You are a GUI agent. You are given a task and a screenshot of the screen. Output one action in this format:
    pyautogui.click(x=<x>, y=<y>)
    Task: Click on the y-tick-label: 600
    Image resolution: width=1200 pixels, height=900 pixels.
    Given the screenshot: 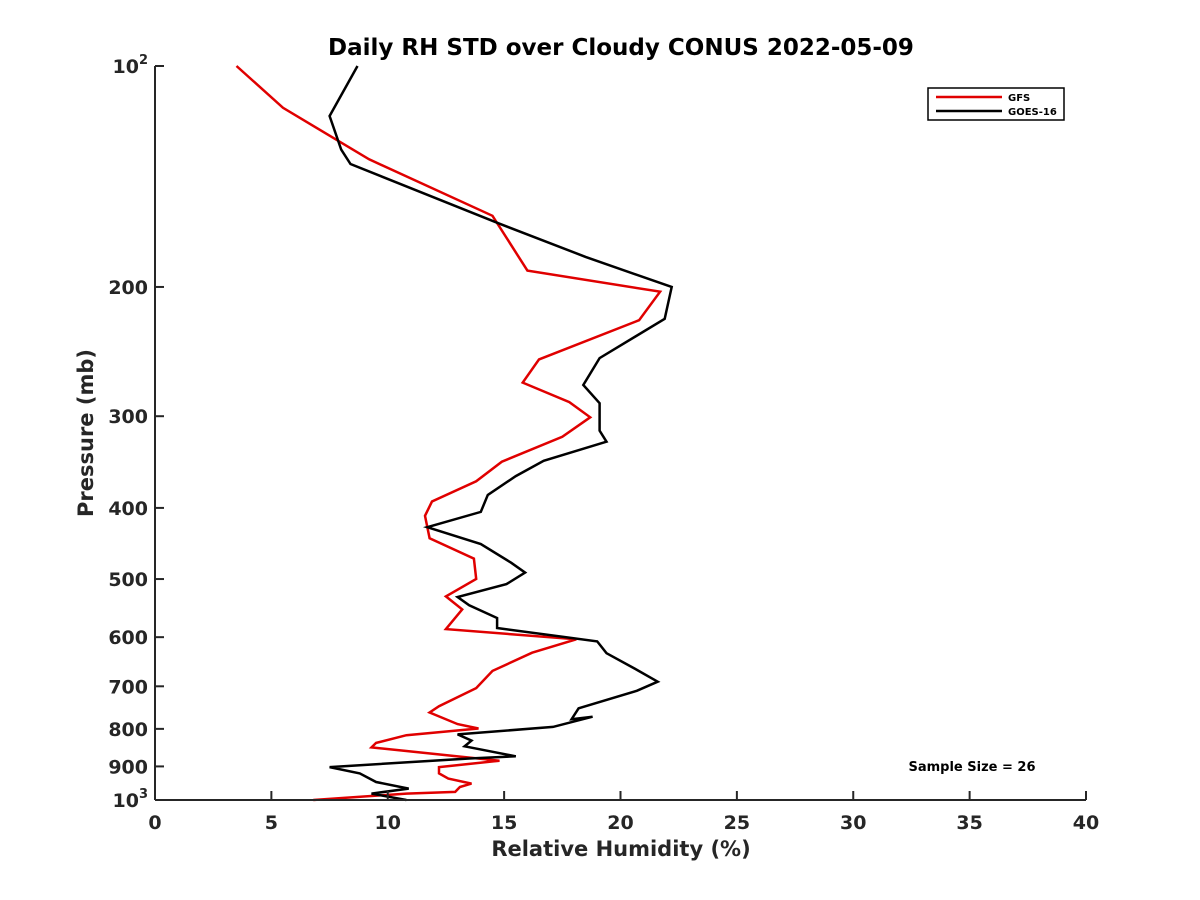 What is the action you would take?
    pyautogui.click(x=128, y=638)
    